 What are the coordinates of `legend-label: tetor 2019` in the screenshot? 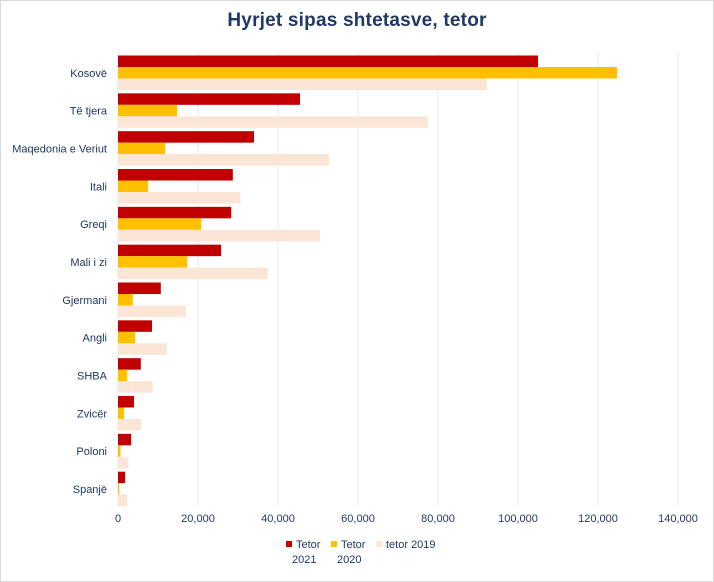 It's located at (411, 545).